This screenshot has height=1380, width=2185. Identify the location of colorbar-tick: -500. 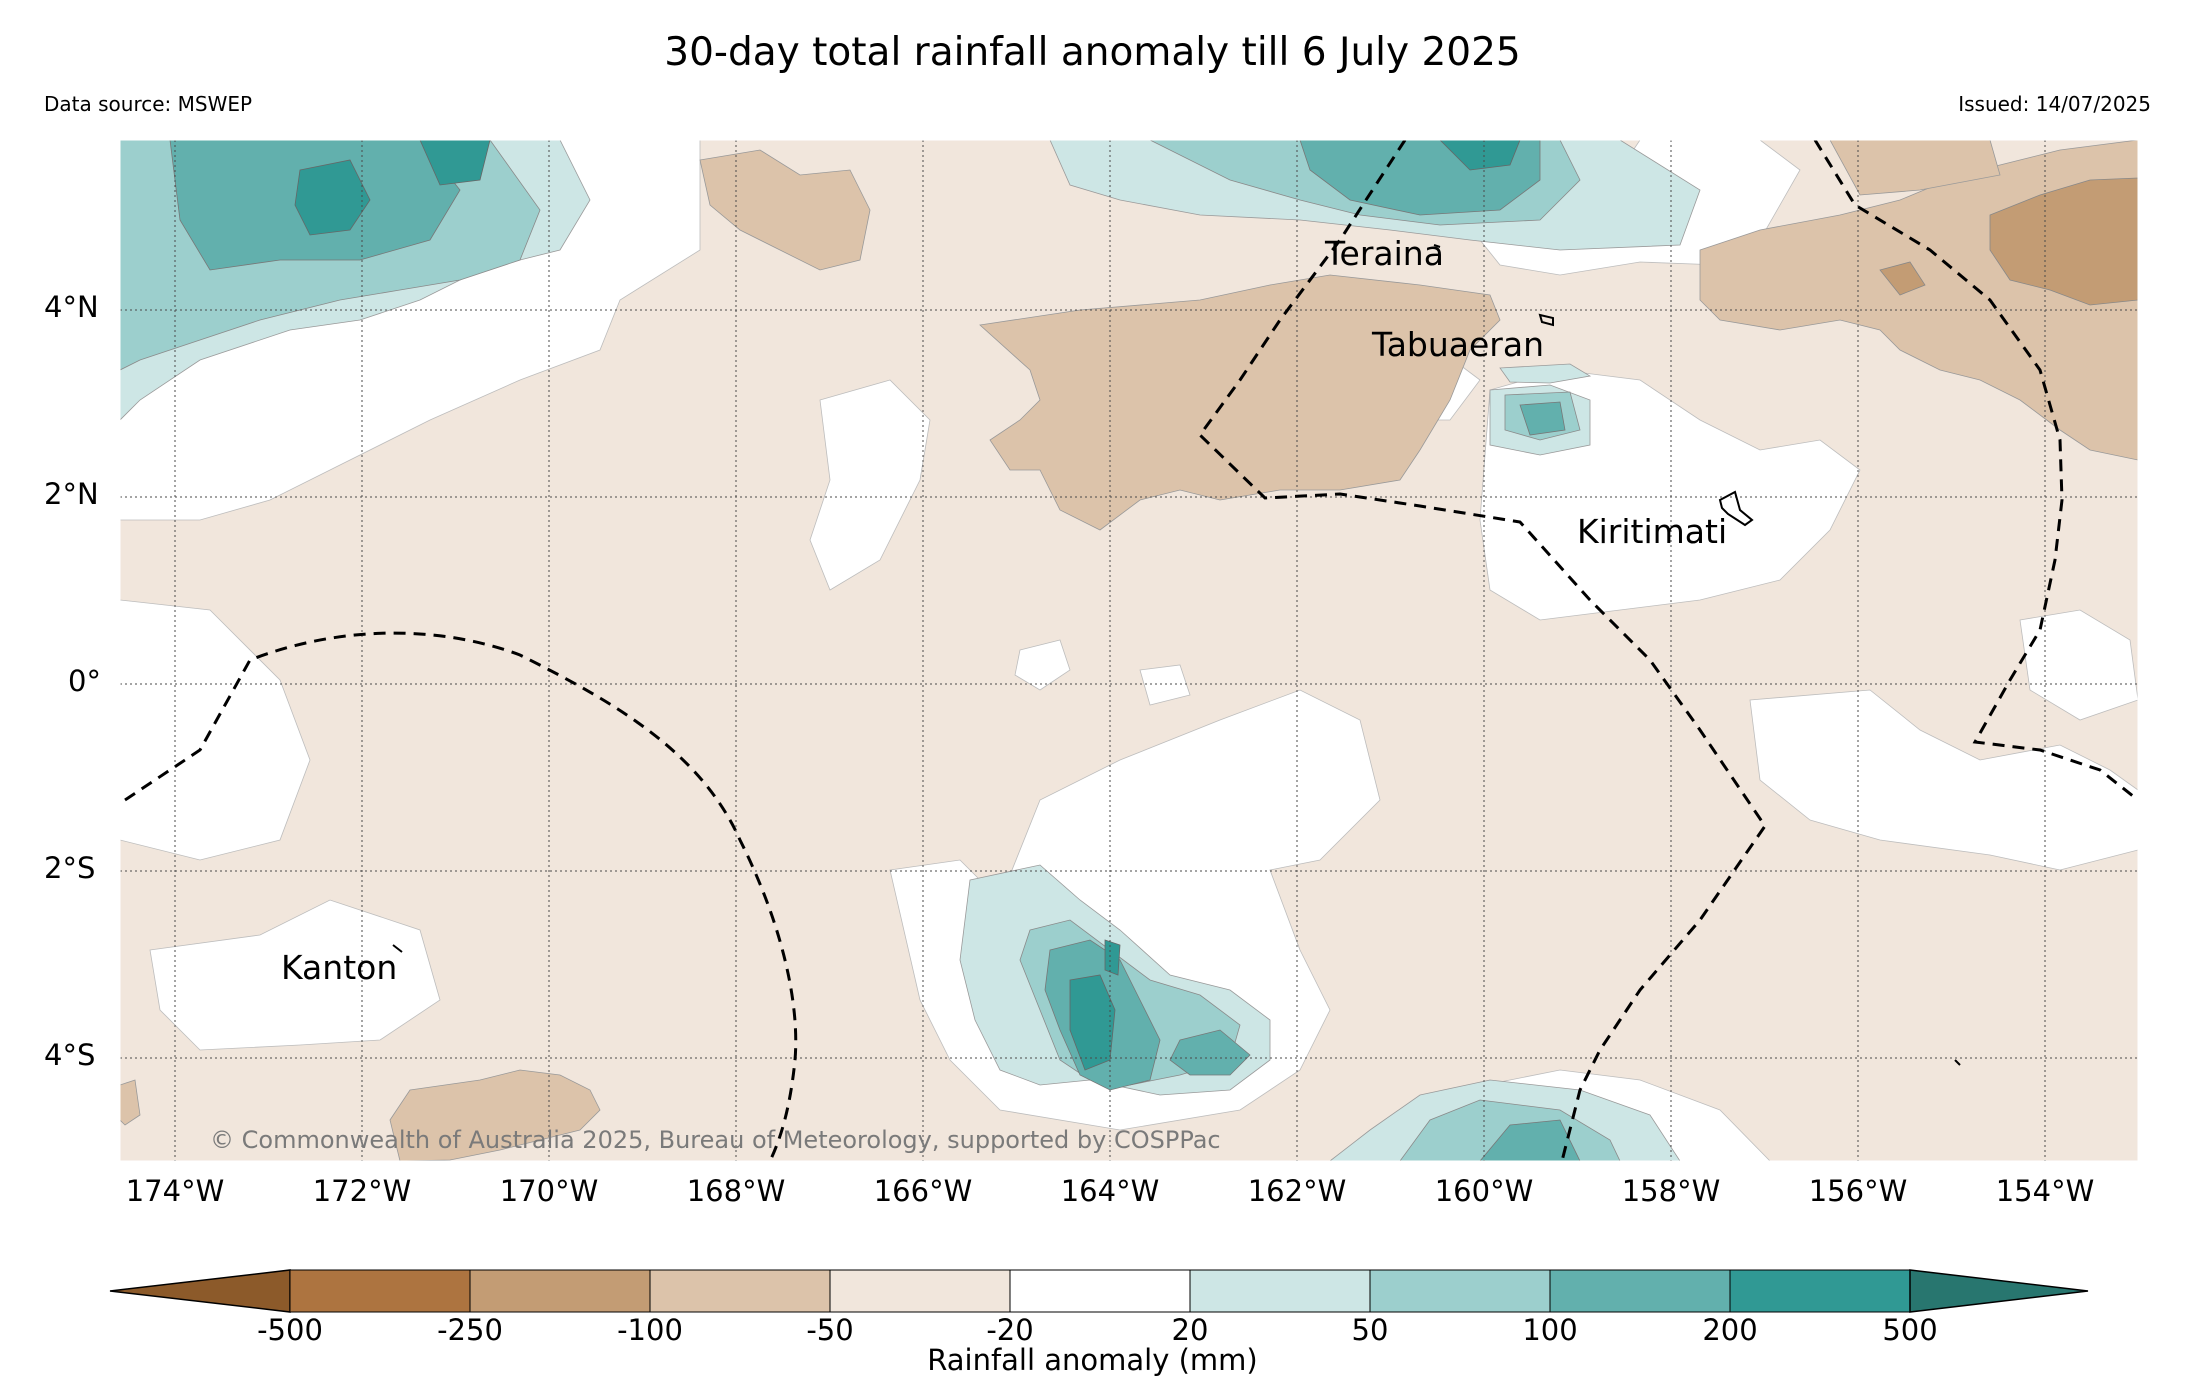
(290, 1330).